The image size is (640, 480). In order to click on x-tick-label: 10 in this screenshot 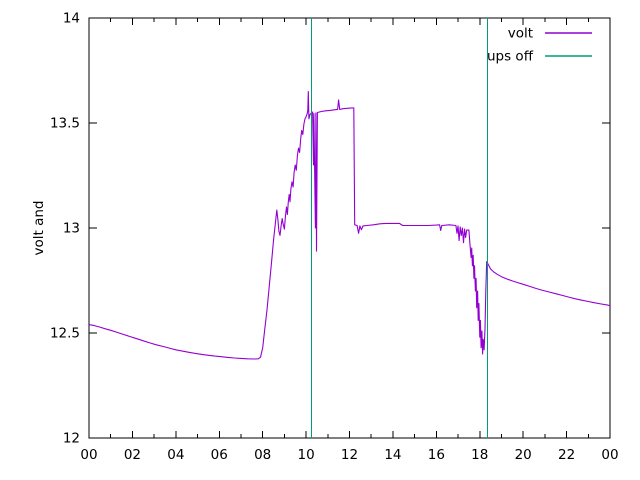, I will do `click(305, 455)`.